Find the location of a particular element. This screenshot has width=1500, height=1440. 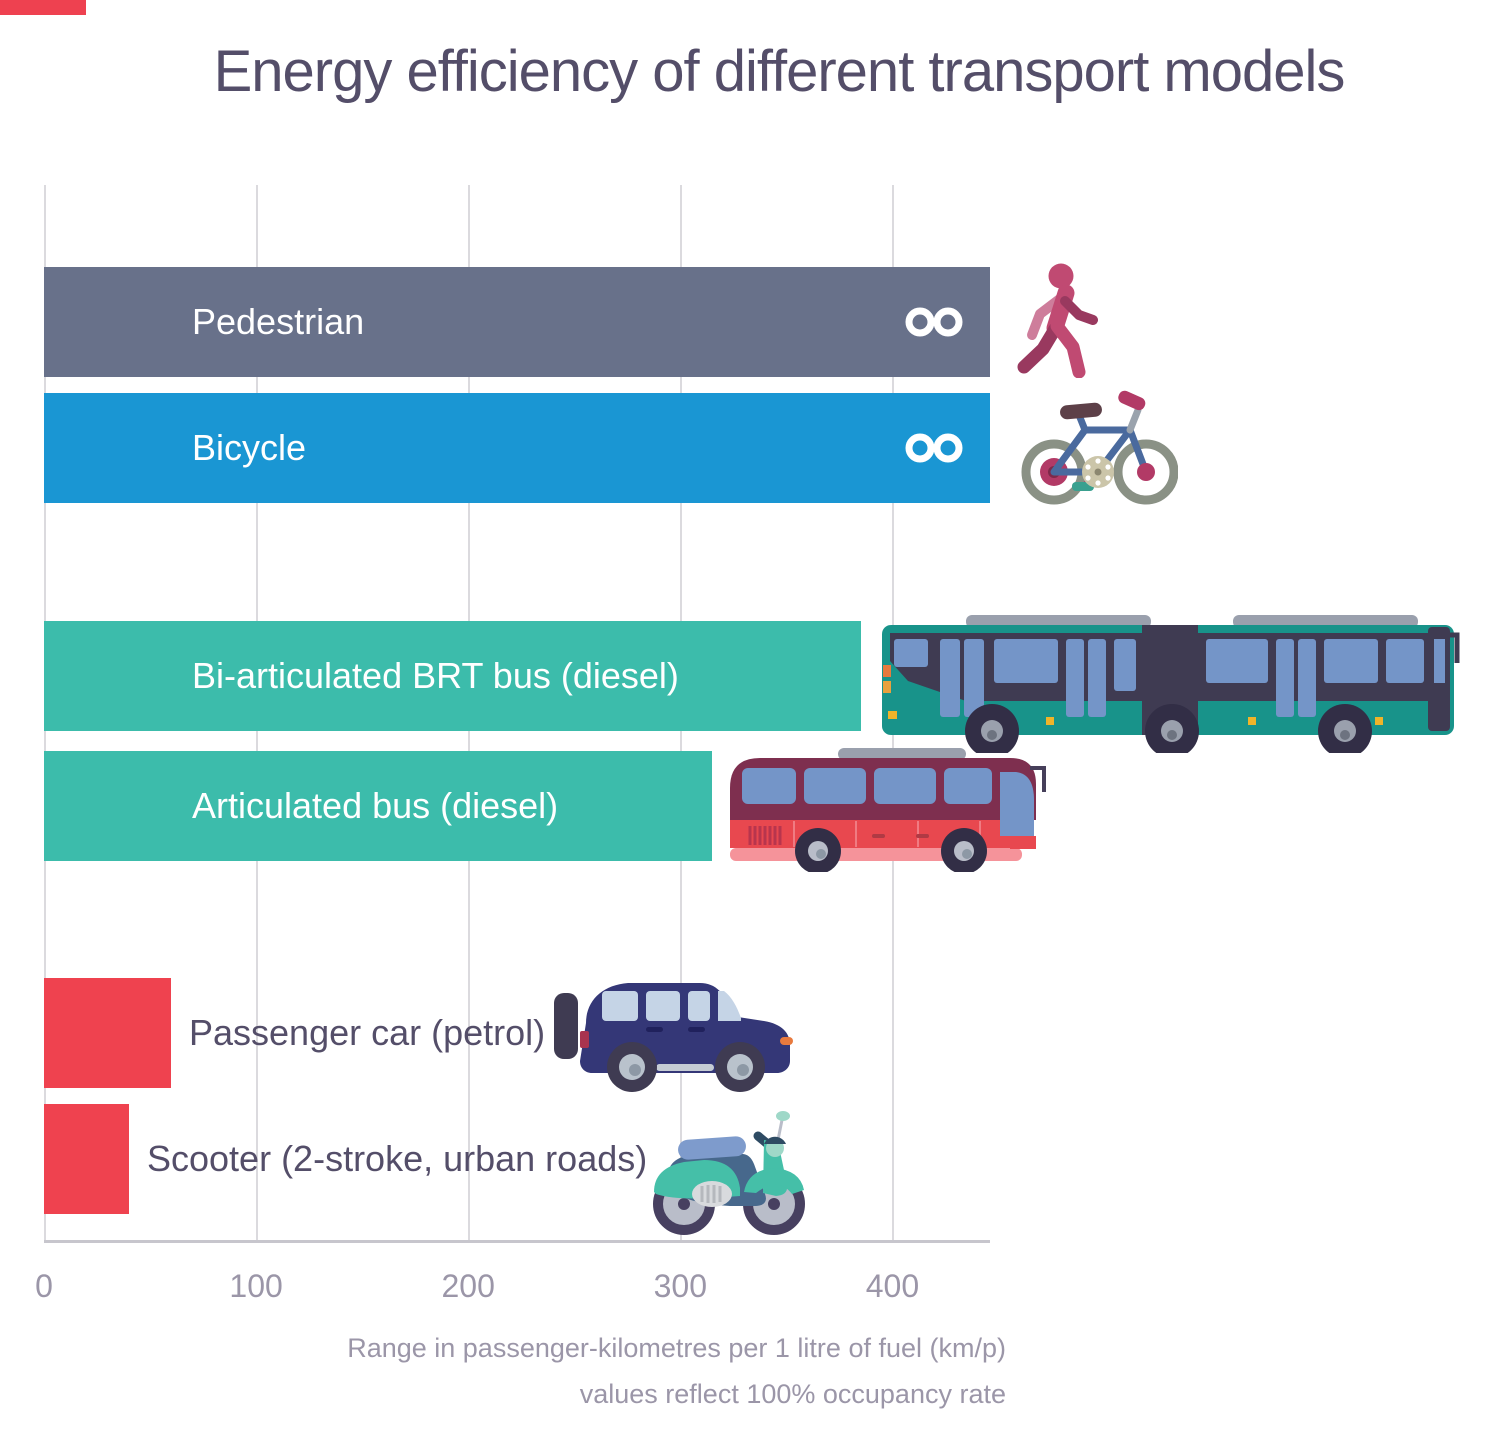

brt-bus-icon is located at coordinates (1171, 683).